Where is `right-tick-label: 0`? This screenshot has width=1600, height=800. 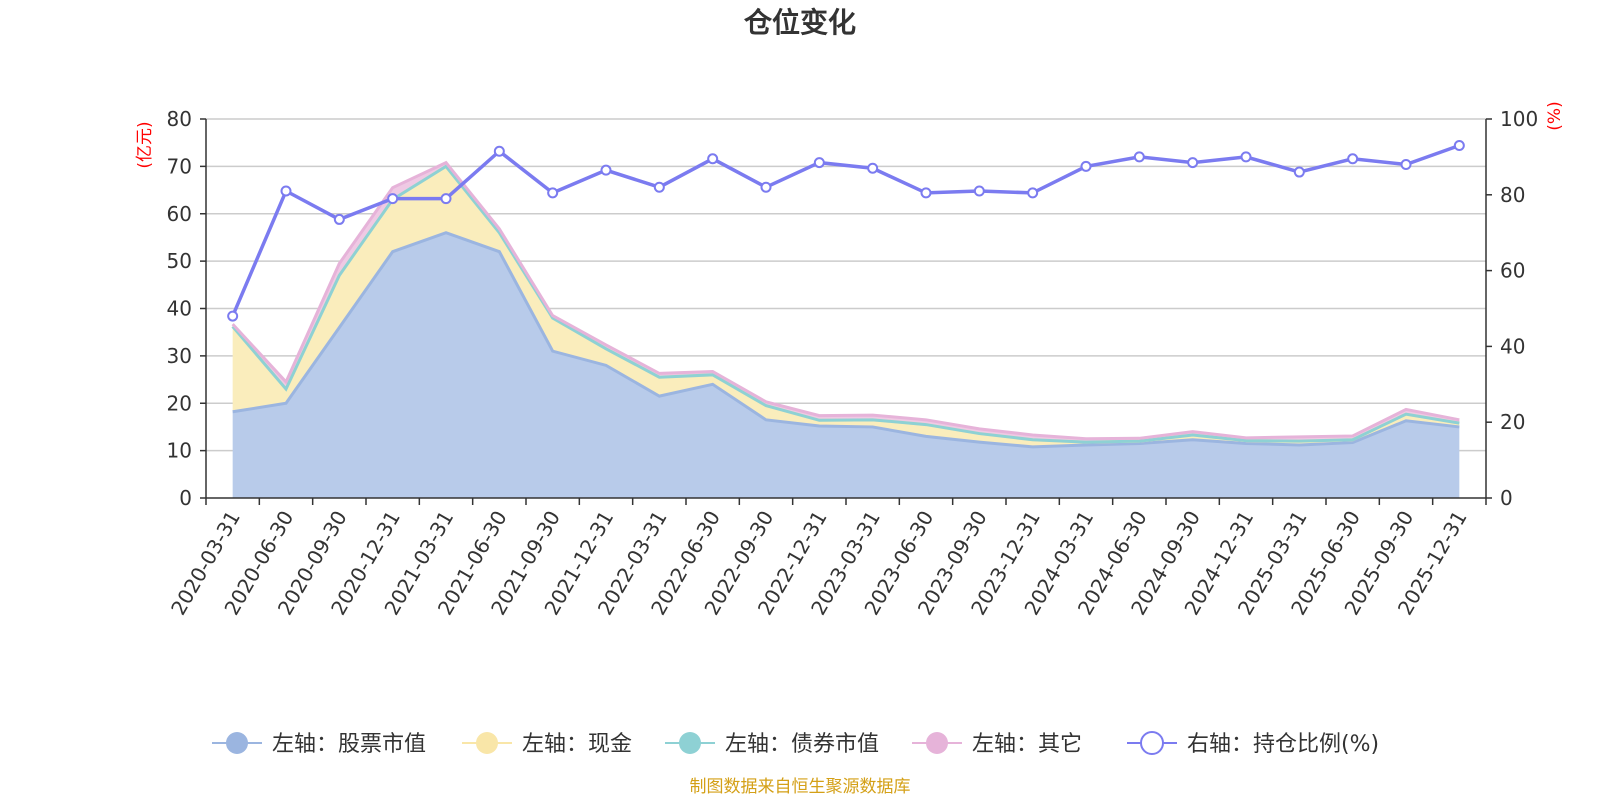
right-tick-label: 0 is located at coordinates (1506, 498).